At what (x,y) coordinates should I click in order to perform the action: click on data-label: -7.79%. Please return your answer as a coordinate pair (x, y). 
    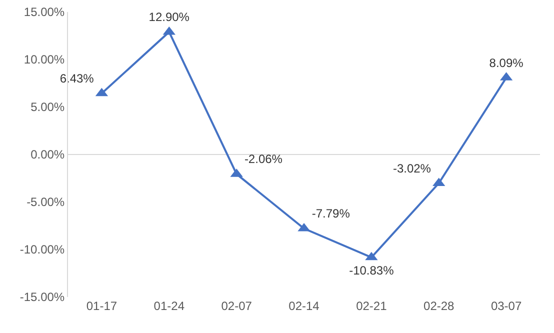
    Looking at the image, I should click on (331, 213).